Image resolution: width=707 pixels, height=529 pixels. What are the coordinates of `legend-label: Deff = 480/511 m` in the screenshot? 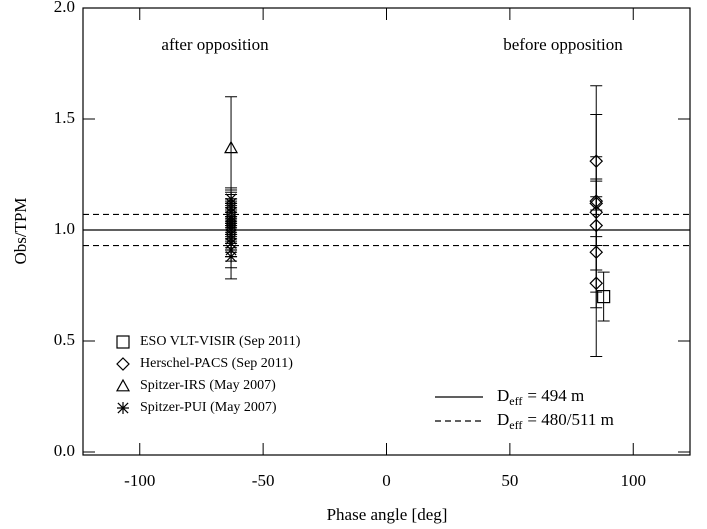 It's located at (555, 421).